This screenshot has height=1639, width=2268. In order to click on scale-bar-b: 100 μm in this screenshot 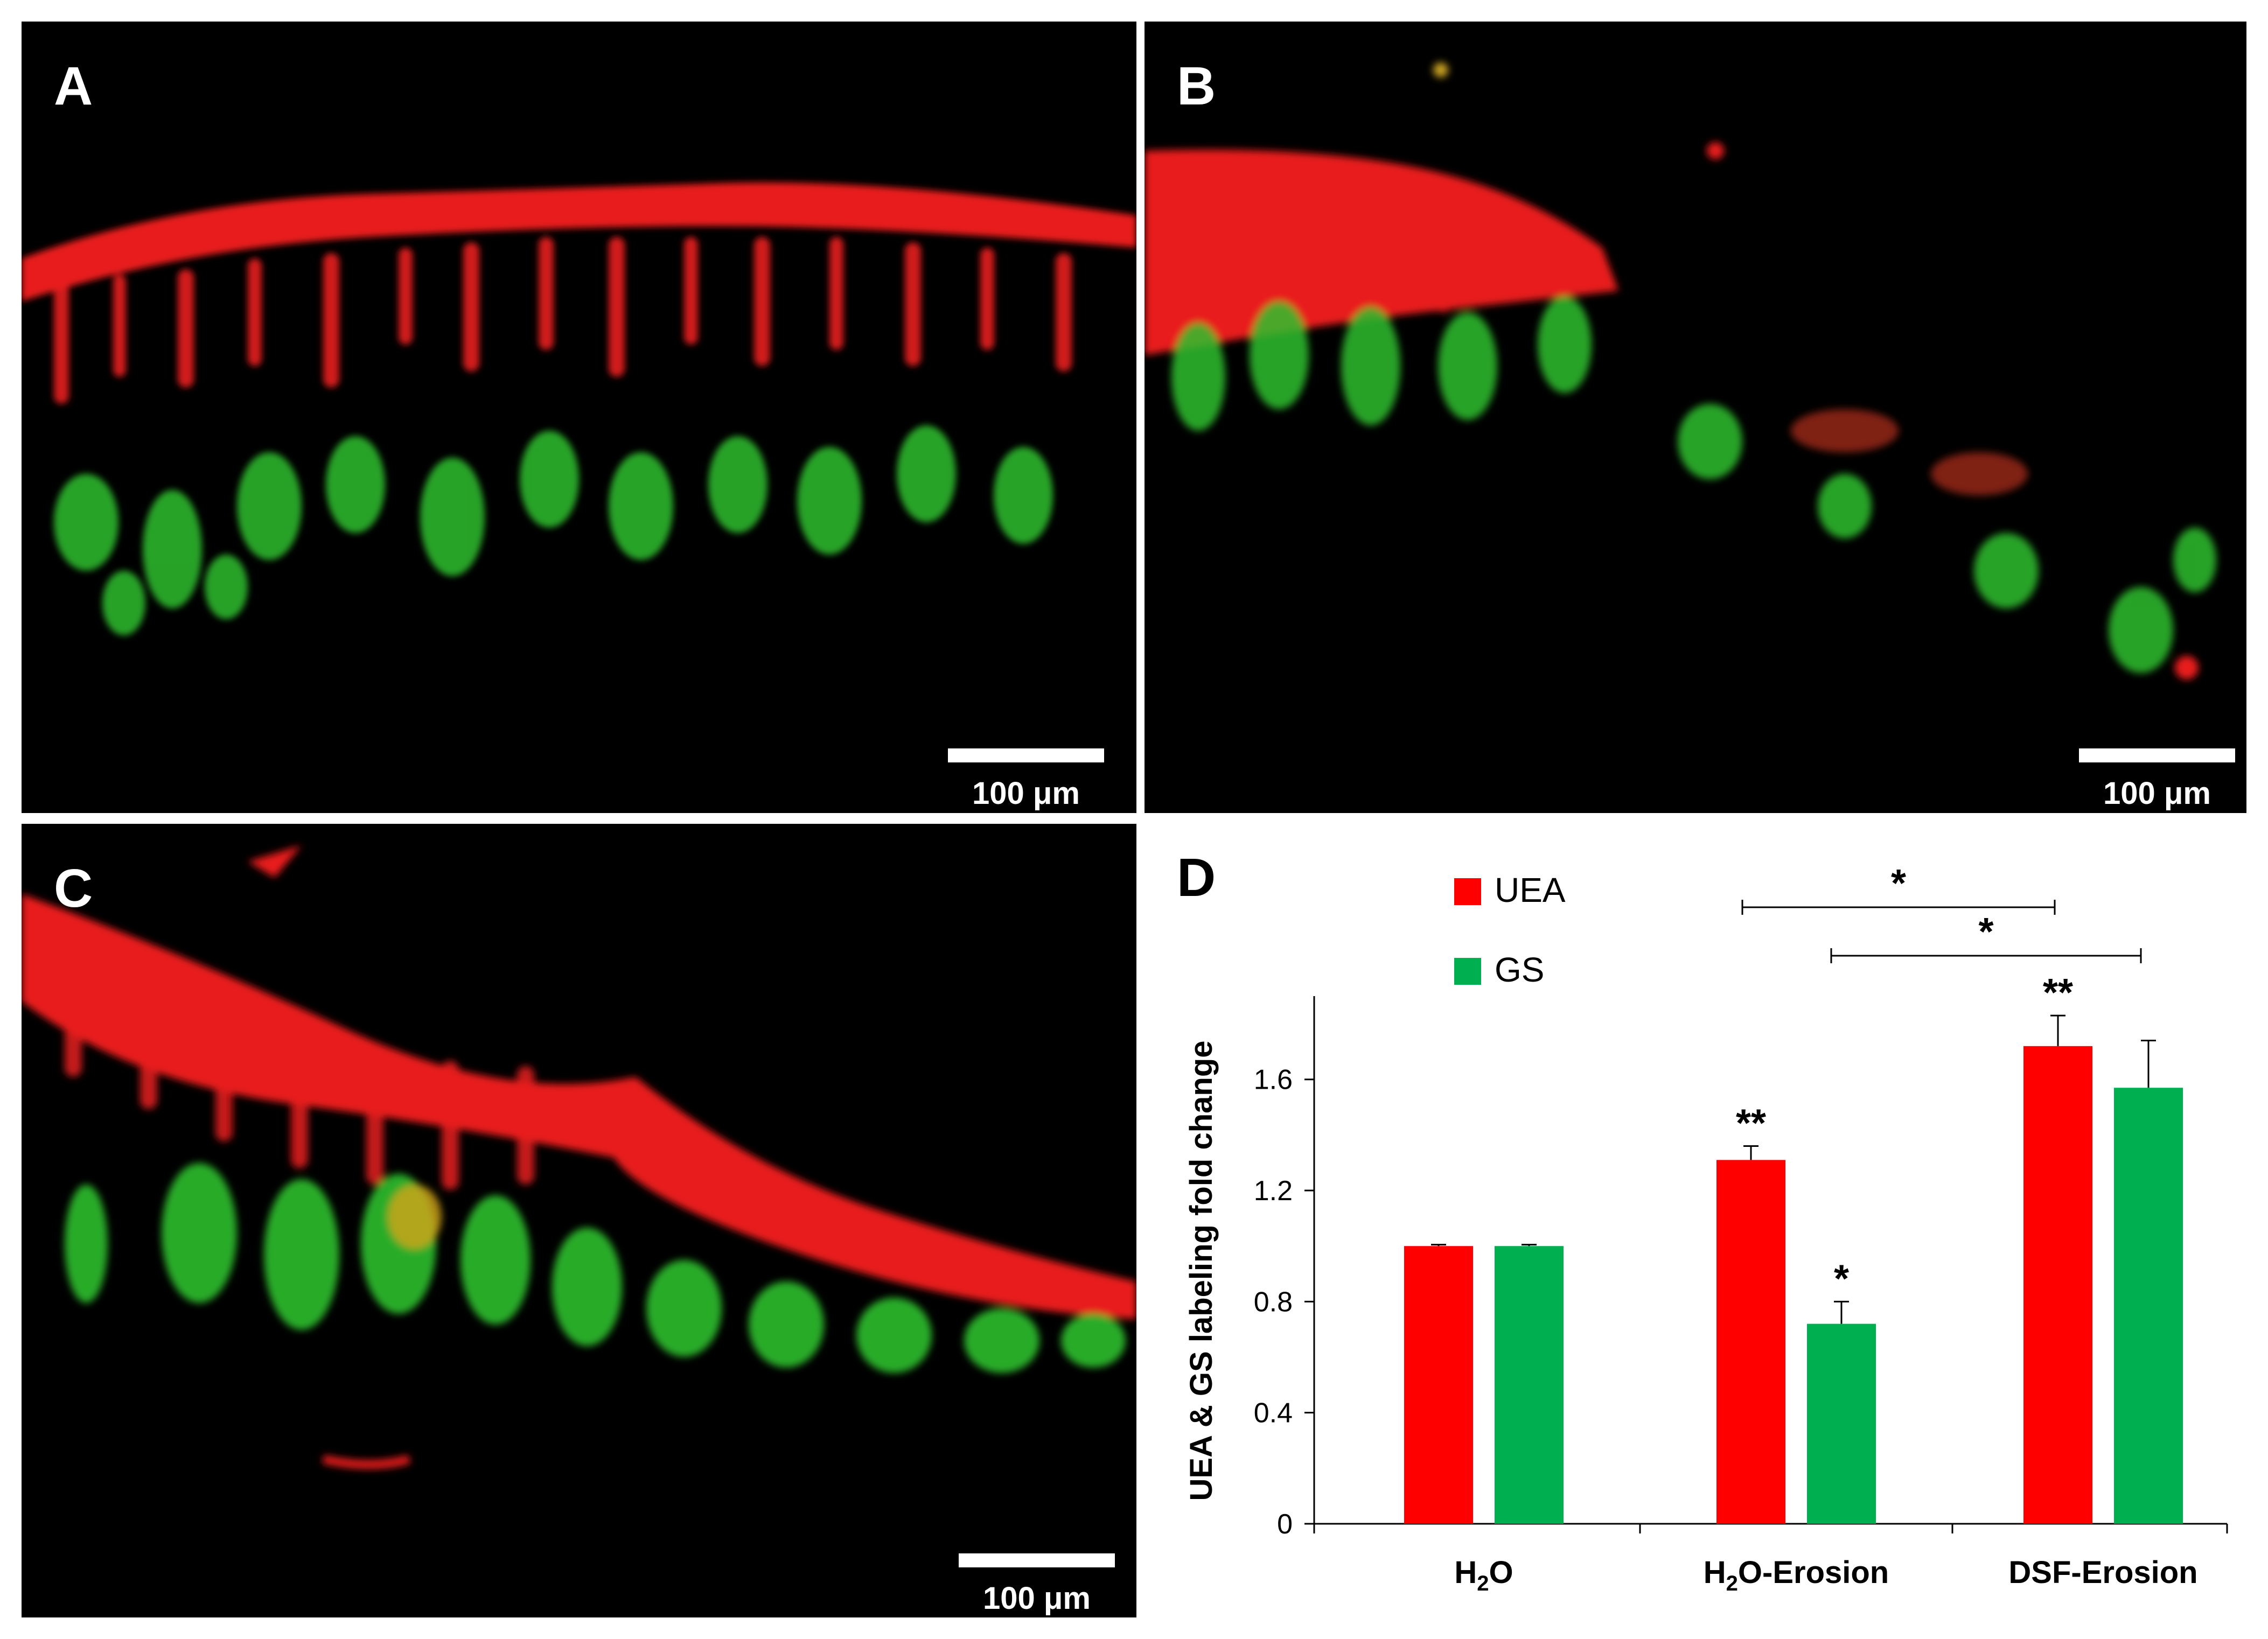, I will do `click(2157, 780)`.